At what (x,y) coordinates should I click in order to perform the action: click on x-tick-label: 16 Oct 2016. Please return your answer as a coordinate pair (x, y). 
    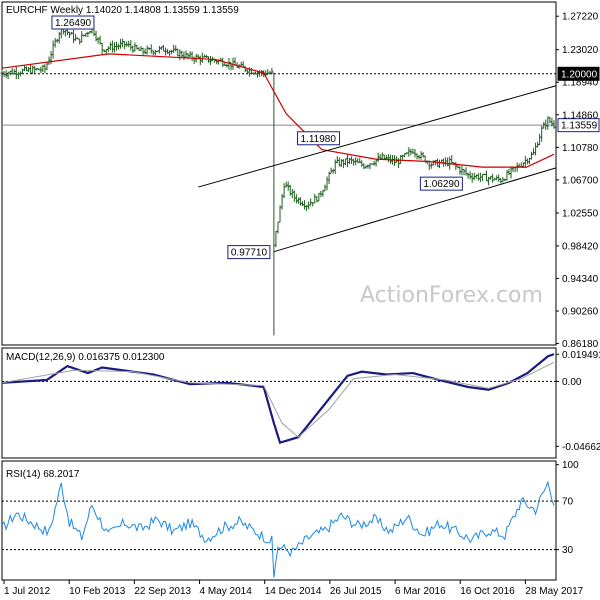
    Looking at the image, I should click on (487, 591).